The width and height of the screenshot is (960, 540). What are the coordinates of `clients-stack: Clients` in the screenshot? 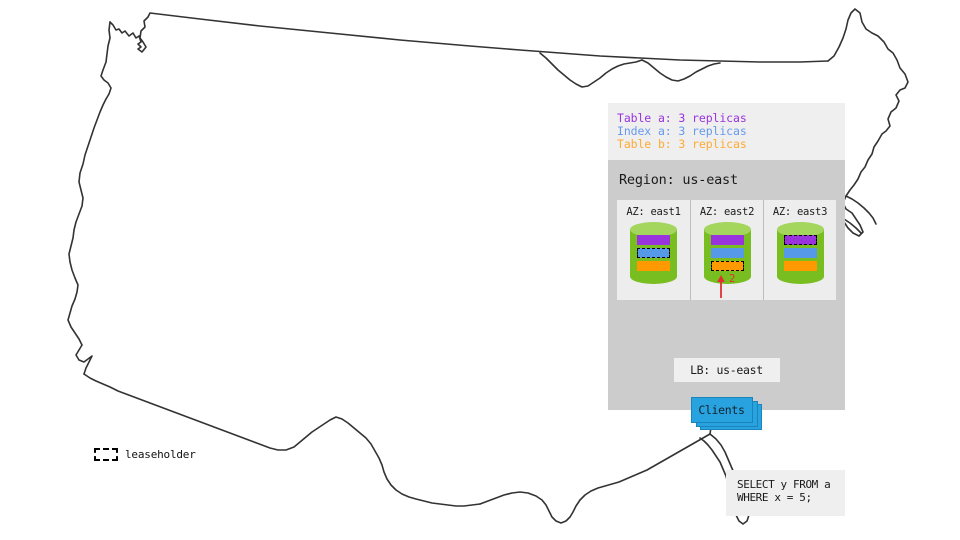 It's located at (726, 414).